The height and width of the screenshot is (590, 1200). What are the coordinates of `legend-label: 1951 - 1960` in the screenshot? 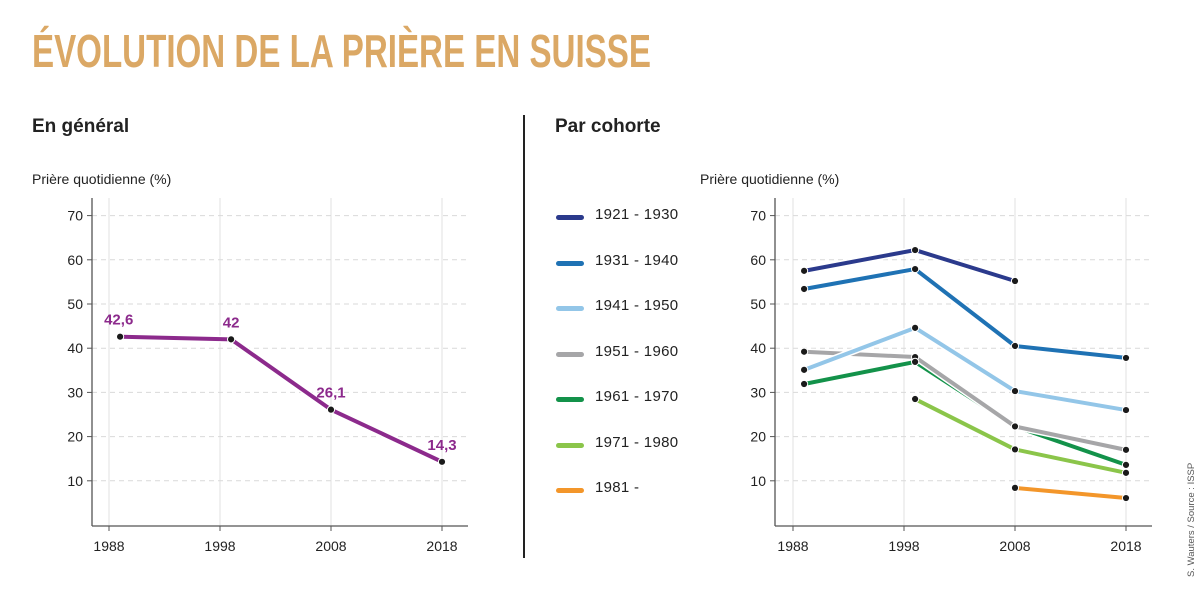 It's located at (637, 351).